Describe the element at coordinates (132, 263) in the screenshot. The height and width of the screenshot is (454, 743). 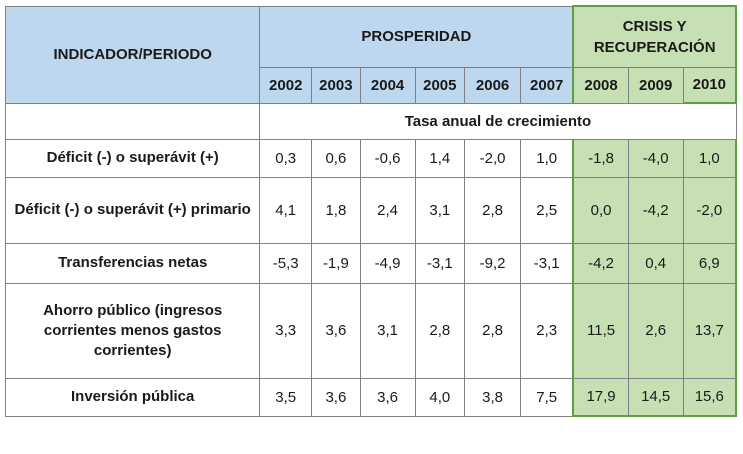
I see `row-label: Transferencias netas` at that location.